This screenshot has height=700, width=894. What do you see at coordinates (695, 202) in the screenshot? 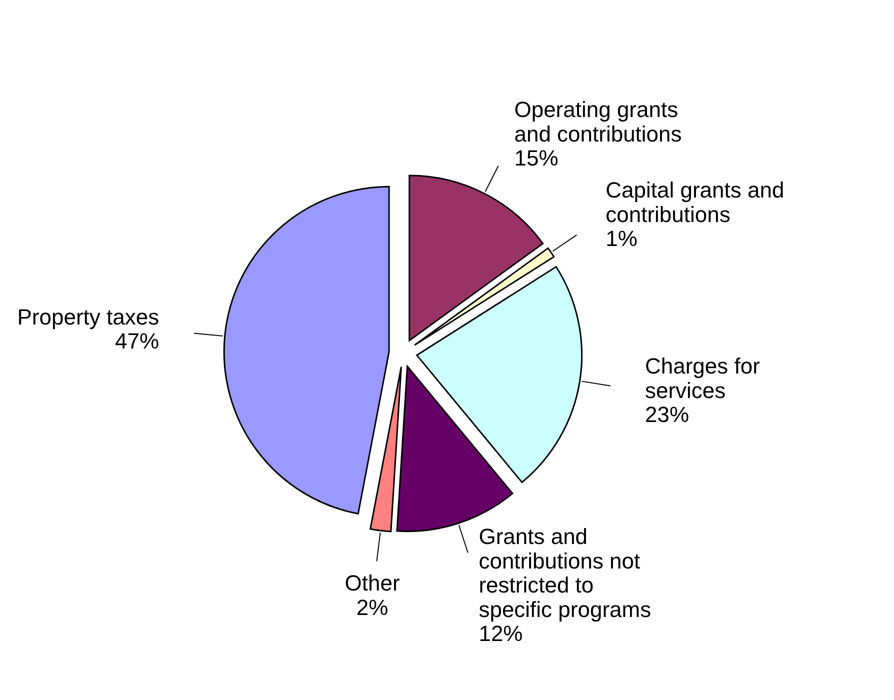
I see `slice-label: Capital grants and contributions` at bounding box center [695, 202].